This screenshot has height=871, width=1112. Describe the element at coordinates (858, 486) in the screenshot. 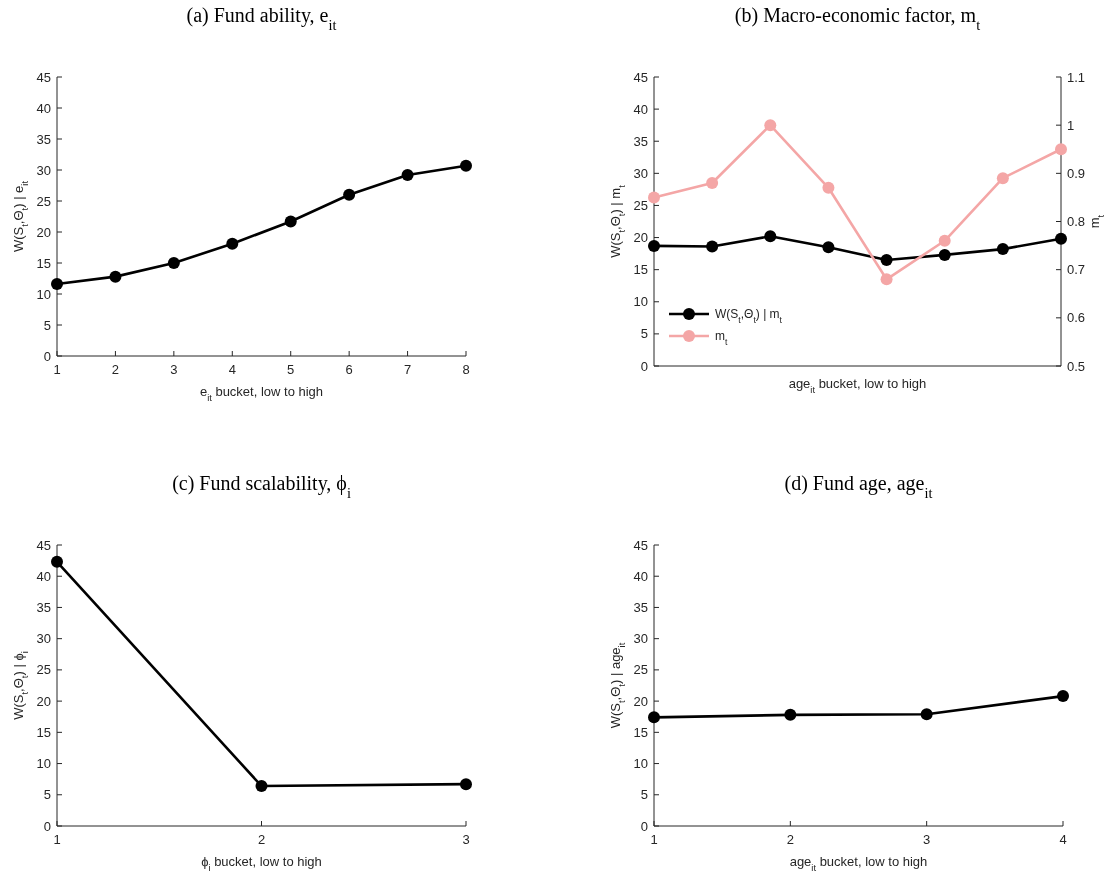

I see `chart-title: (d) Fund age, age$_{it}$` at that location.